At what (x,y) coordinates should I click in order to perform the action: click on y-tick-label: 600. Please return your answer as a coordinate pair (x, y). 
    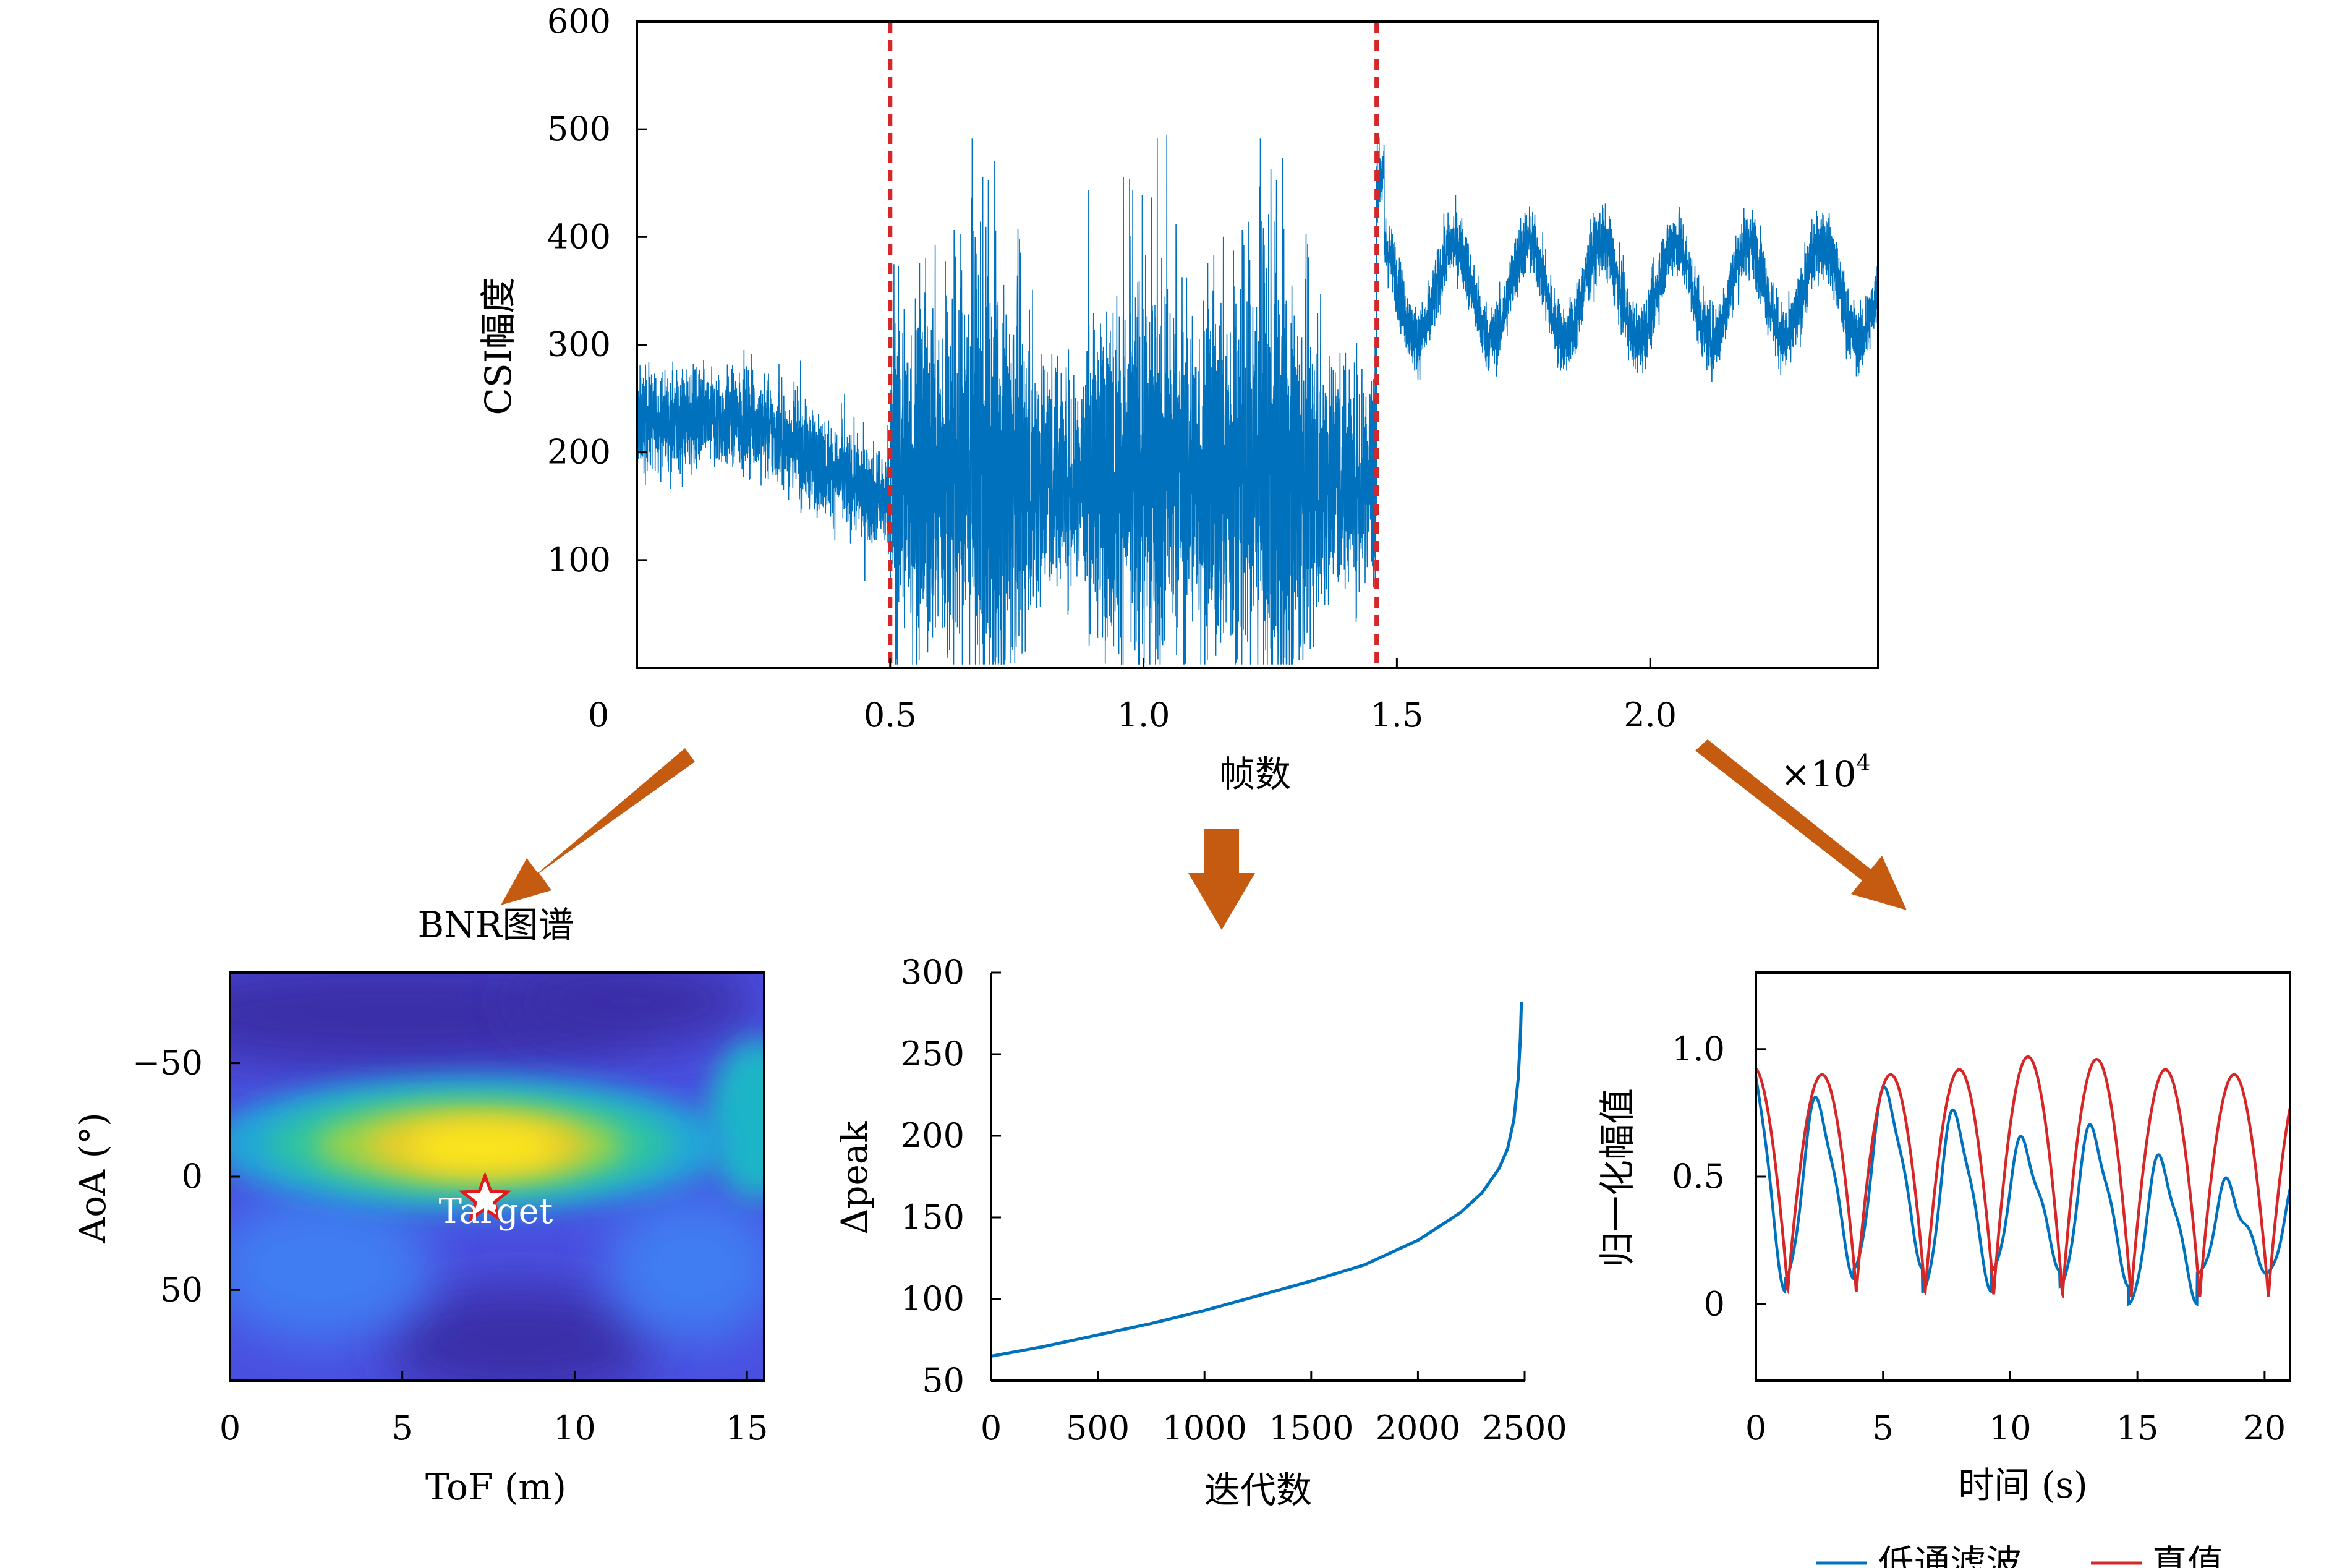
    Looking at the image, I should click on (579, 22).